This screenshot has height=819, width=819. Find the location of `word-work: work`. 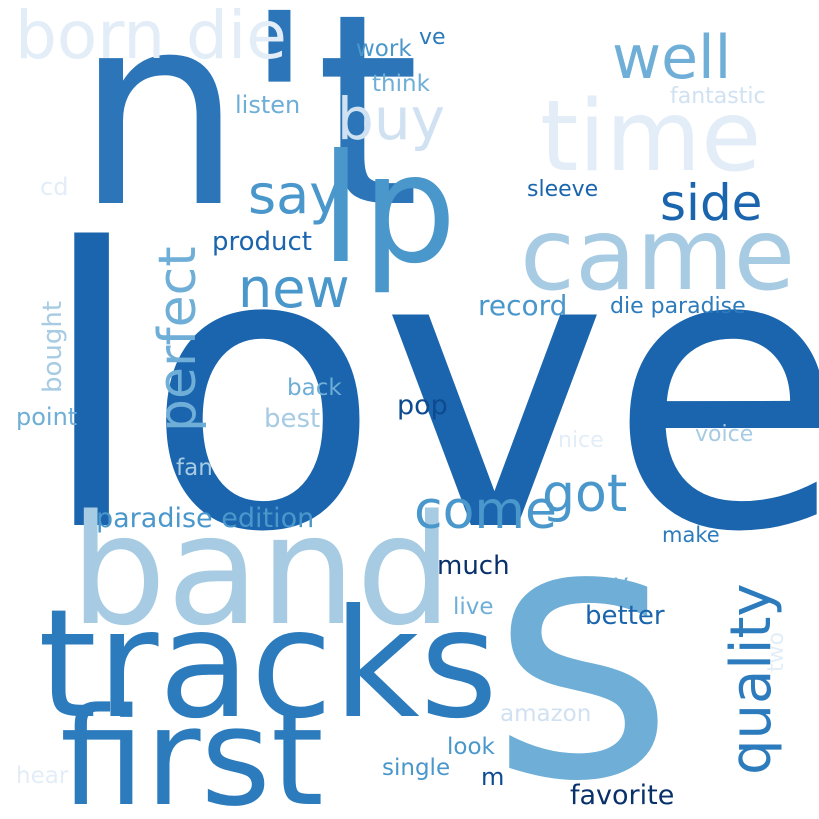

word-work: work is located at coordinates (384, 49).